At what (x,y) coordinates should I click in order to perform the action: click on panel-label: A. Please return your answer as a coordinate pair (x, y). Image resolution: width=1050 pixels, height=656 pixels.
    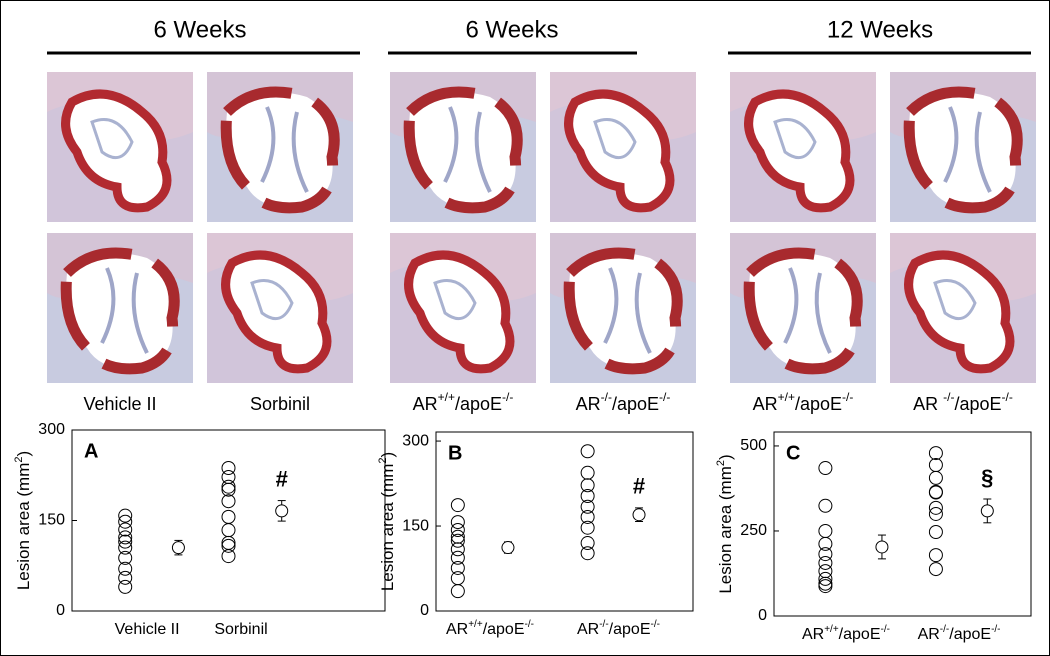
    Looking at the image, I should click on (91, 451).